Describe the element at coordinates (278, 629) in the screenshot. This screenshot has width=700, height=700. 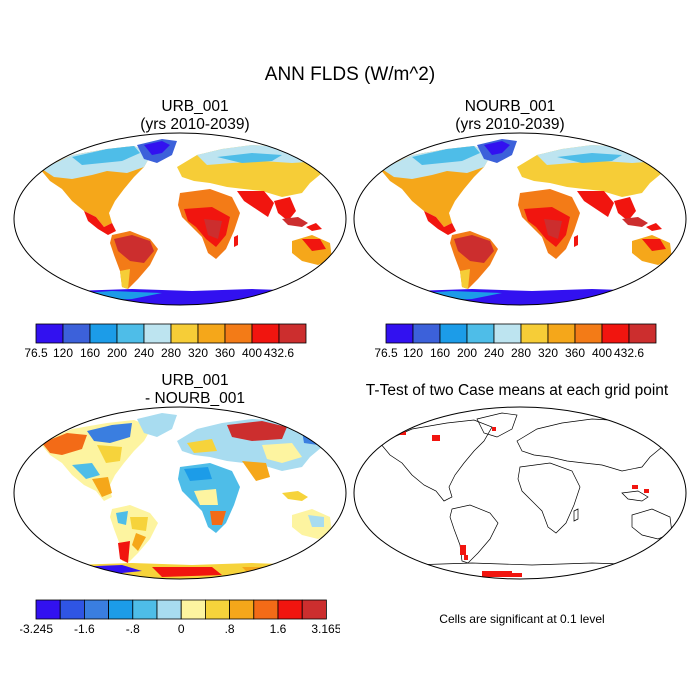
I see `colorbar-difference-tick-label: 1.6` at that location.